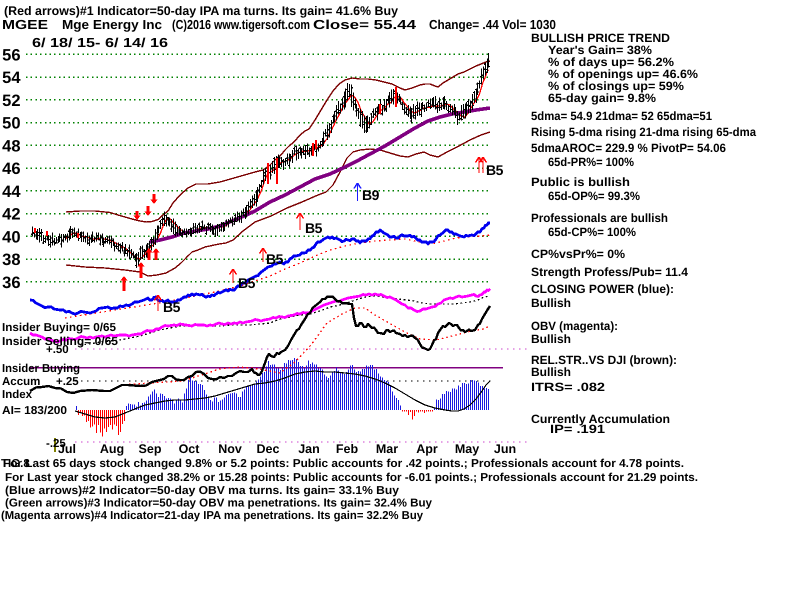 Image resolution: width=800 pixels, height=600 pixels. Describe the element at coordinates (591, 162) in the screenshot. I see `svg-text: 65d-PR%= 100%` at that location.